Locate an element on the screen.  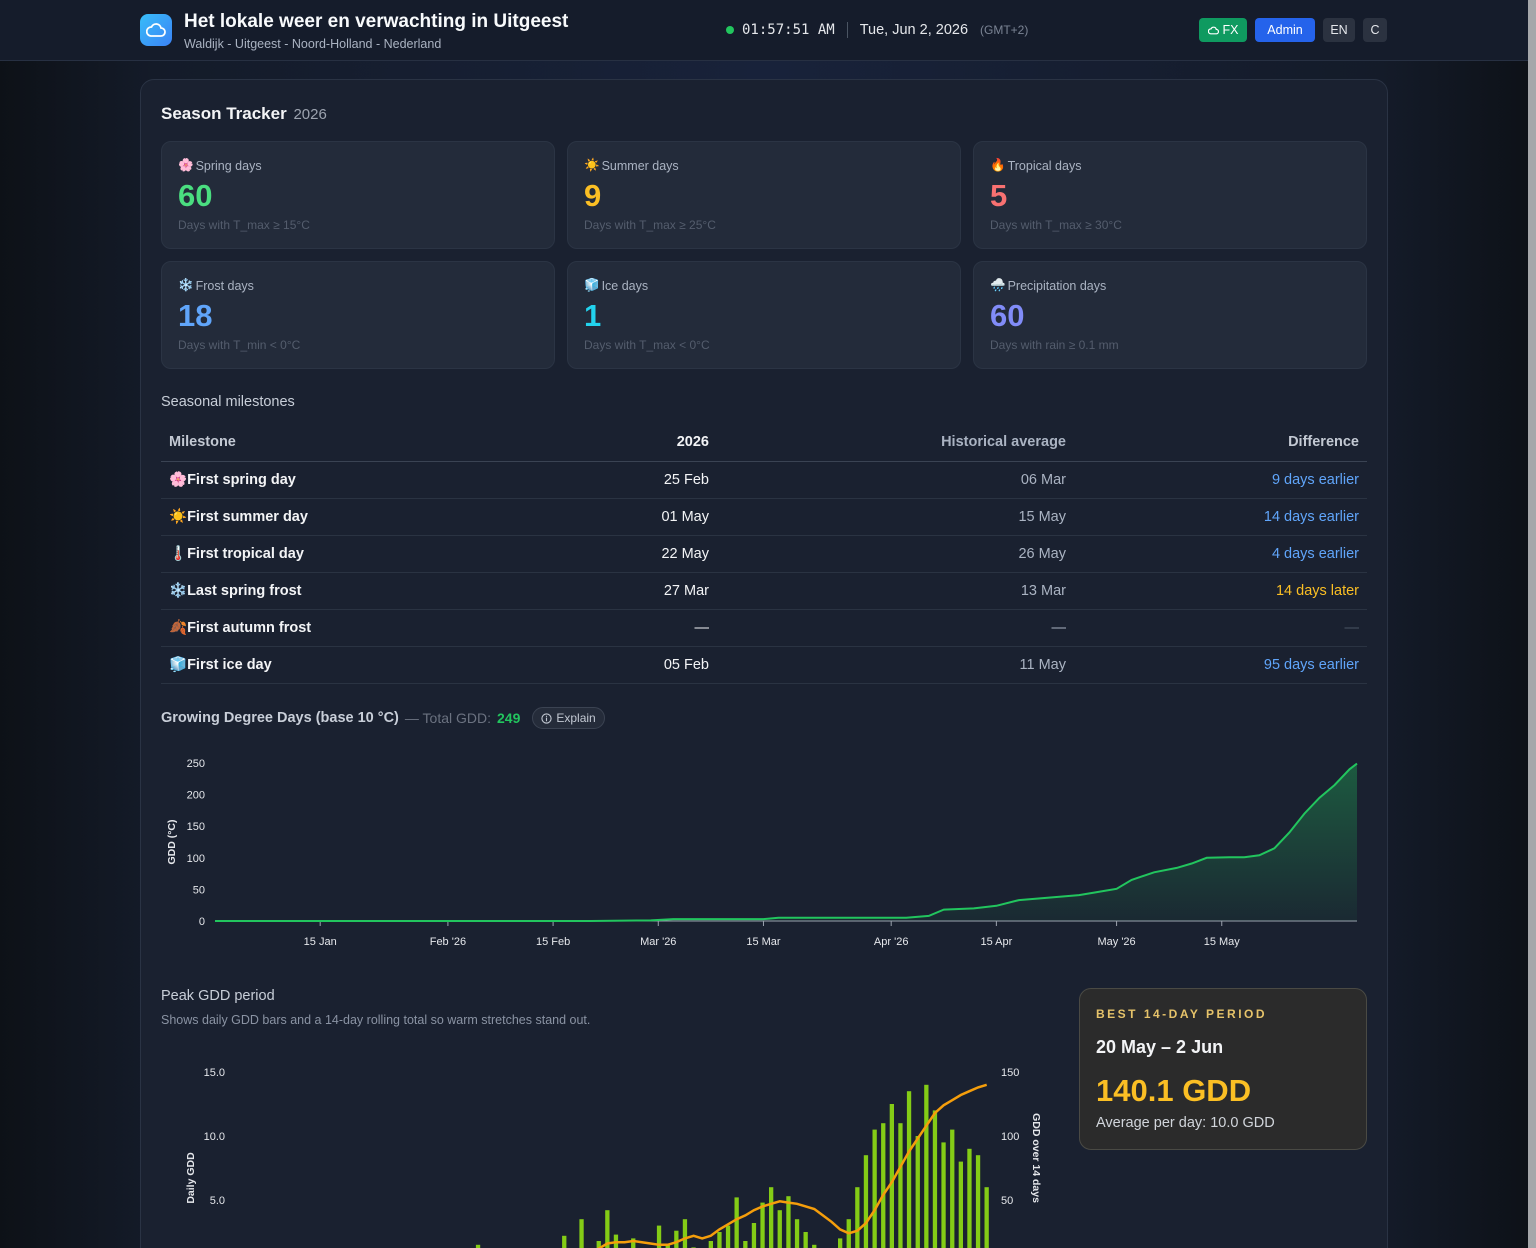
stat-label: ☀️ Summer days is located at coordinates (631, 165).